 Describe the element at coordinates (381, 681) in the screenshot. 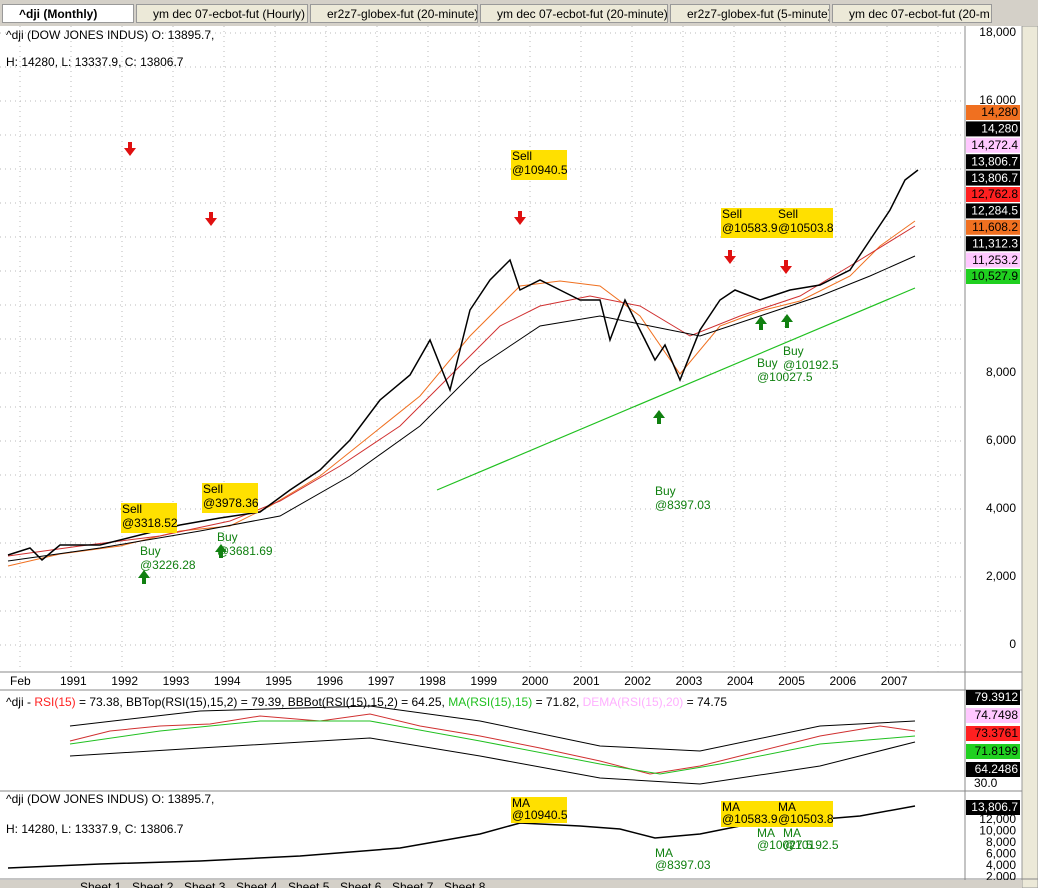

I see `x-axis-label: 1997` at that location.